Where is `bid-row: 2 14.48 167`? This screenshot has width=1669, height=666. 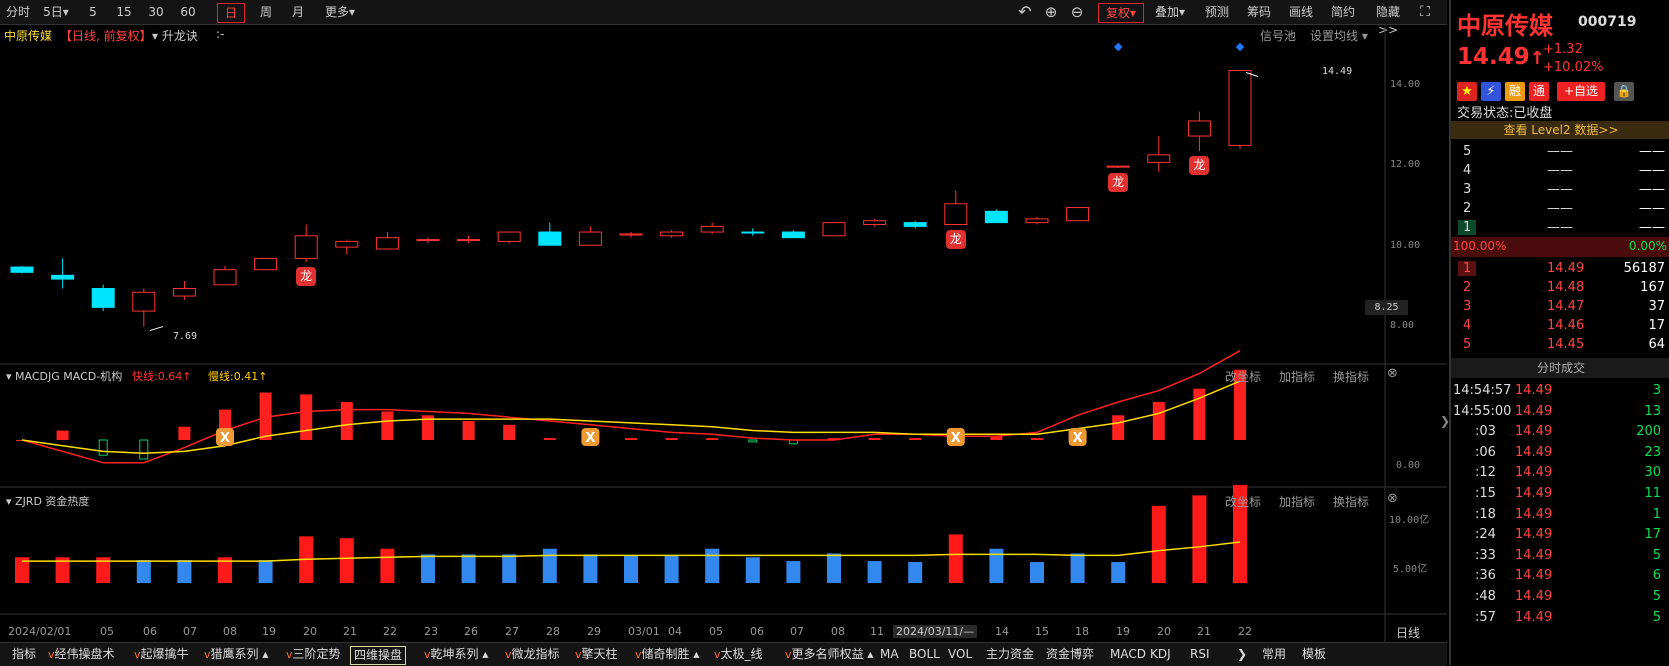
bid-row: 2 14.48 167 is located at coordinates (1560, 288).